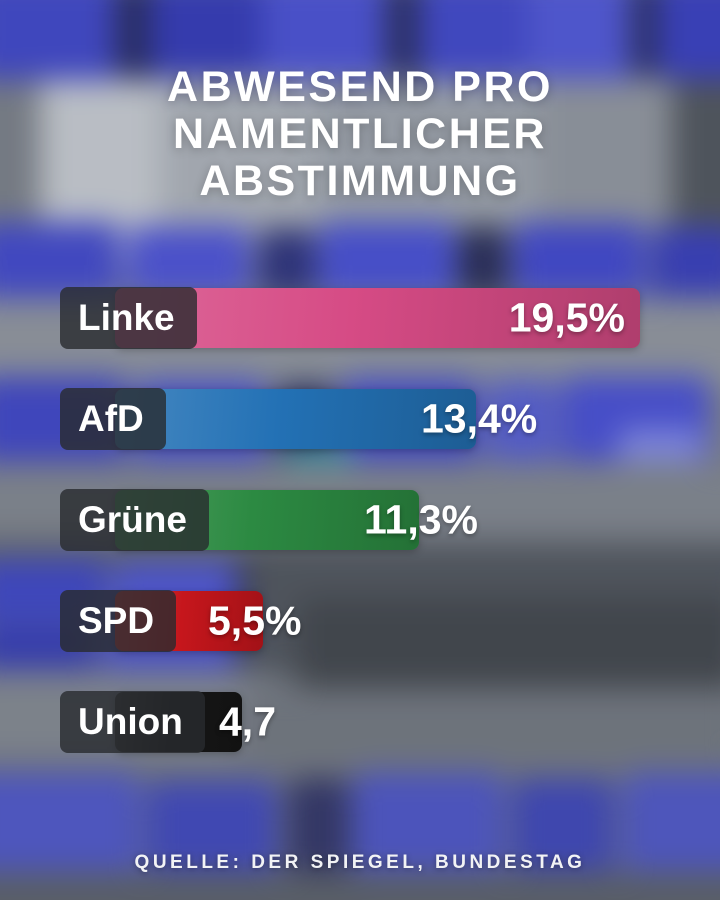 The width and height of the screenshot is (720, 900). I want to click on title-line-1: ABWESEND PRO, so click(360, 87).